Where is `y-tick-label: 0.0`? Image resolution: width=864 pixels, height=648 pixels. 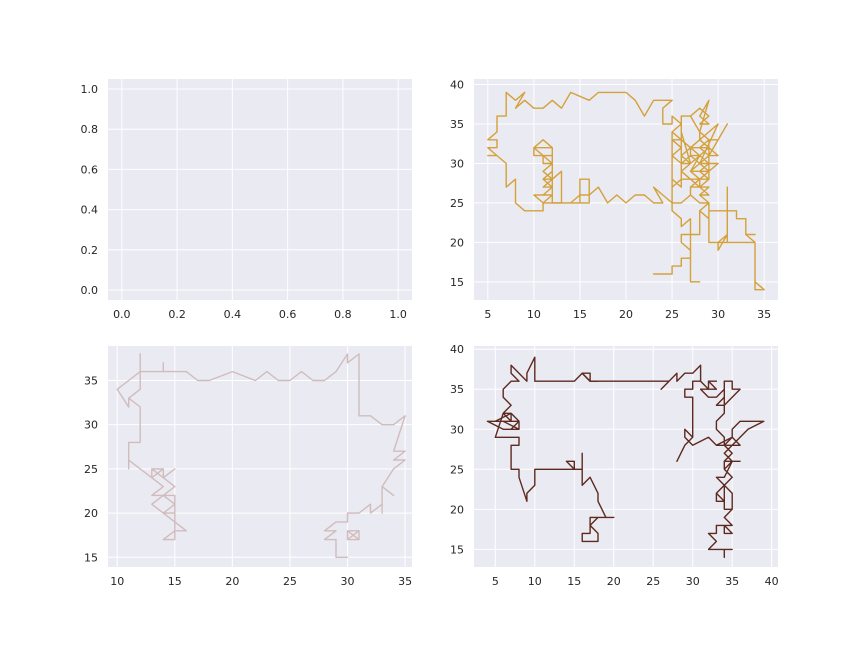
y-tick-label: 0.0 is located at coordinates (90, 290).